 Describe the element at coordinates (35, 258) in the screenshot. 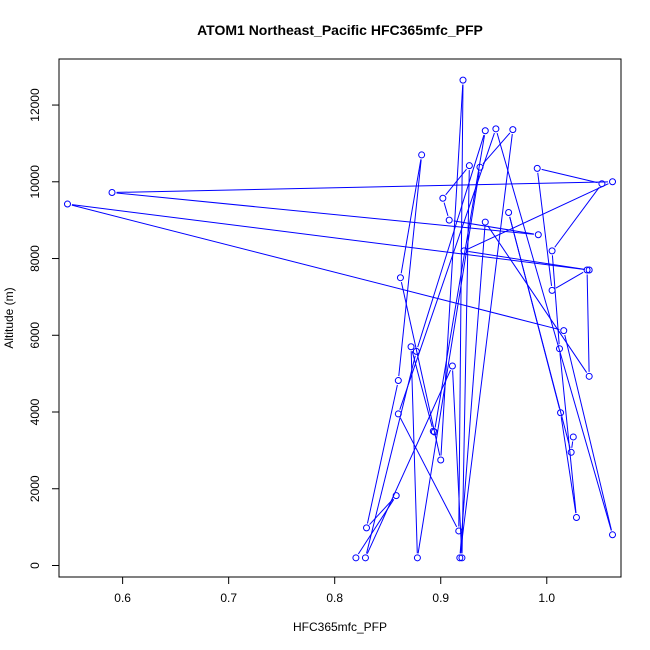

I see `y-tick-label: 8000` at that location.